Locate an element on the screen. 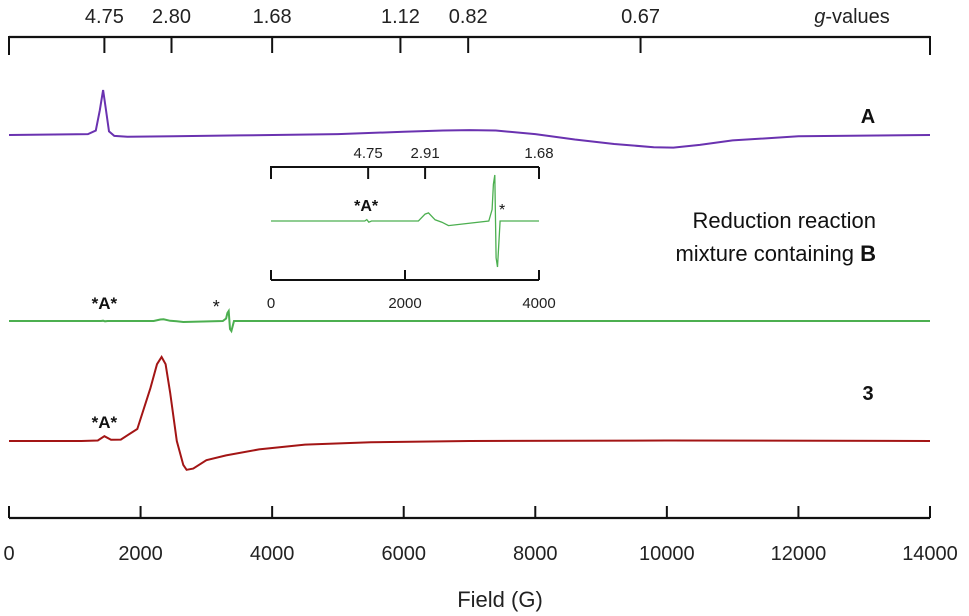  peak-annotation: * is located at coordinates (216, 307).